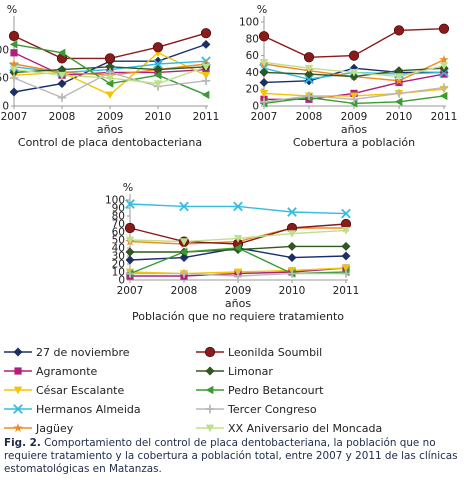 This screenshot has width=464, height=480. I want to click on y-tick-label: 50, so click(118, 241).